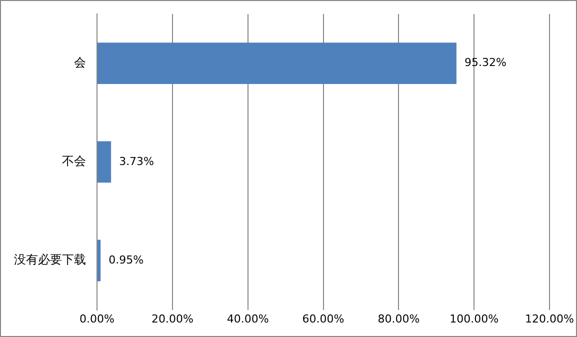 This screenshot has width=577, height=337. I want to click on x-tick-label: 120.00%, so click(549, 319).